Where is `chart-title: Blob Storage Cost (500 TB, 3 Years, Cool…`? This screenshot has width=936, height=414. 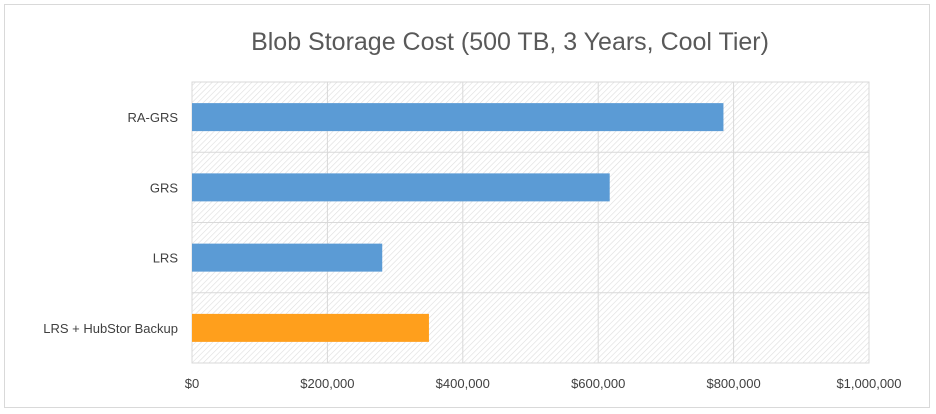
chart-title: Blob Storage Cost (500 TB, 3 Years, Cool… is located at coordinates (510, 42).